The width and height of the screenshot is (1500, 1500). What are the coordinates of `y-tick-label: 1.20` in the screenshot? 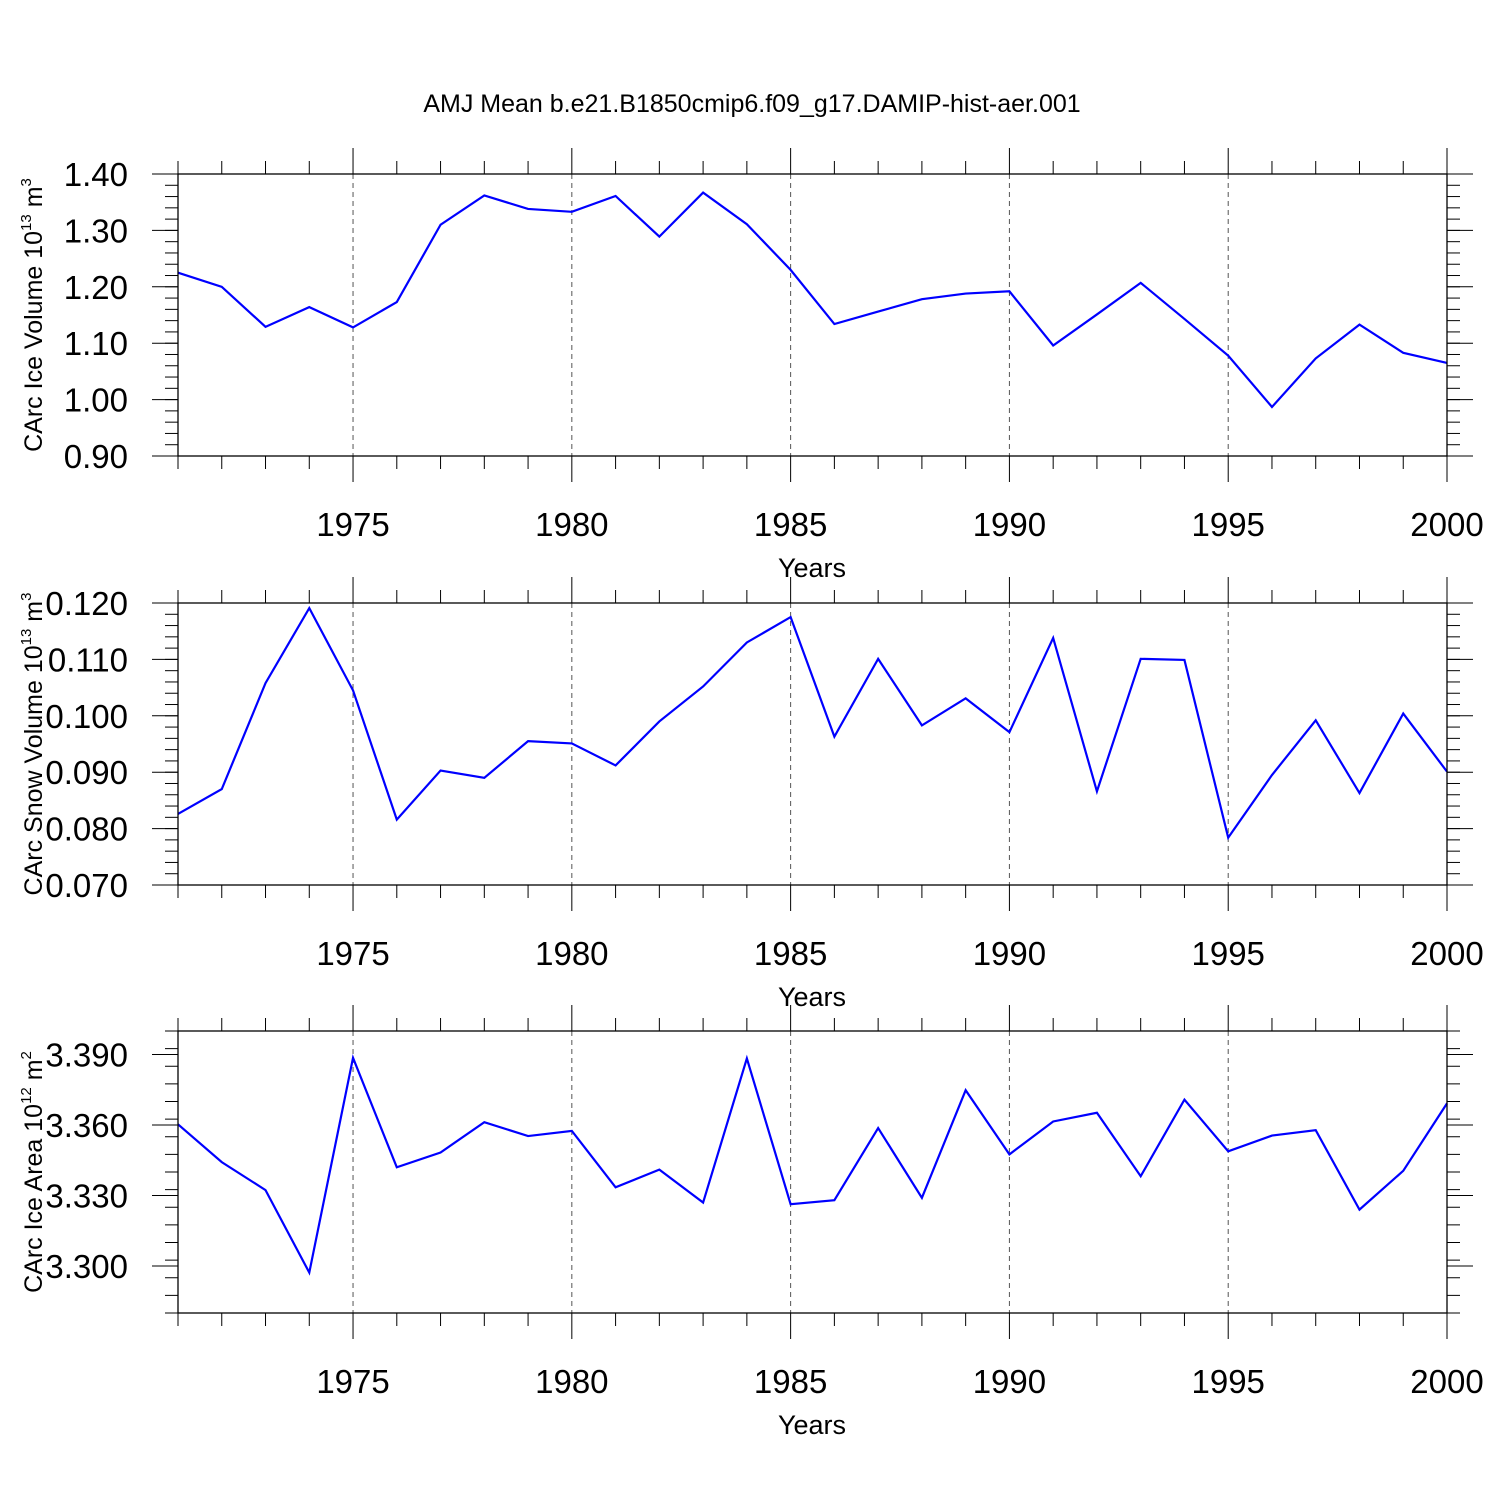 It's located at (96, 287).